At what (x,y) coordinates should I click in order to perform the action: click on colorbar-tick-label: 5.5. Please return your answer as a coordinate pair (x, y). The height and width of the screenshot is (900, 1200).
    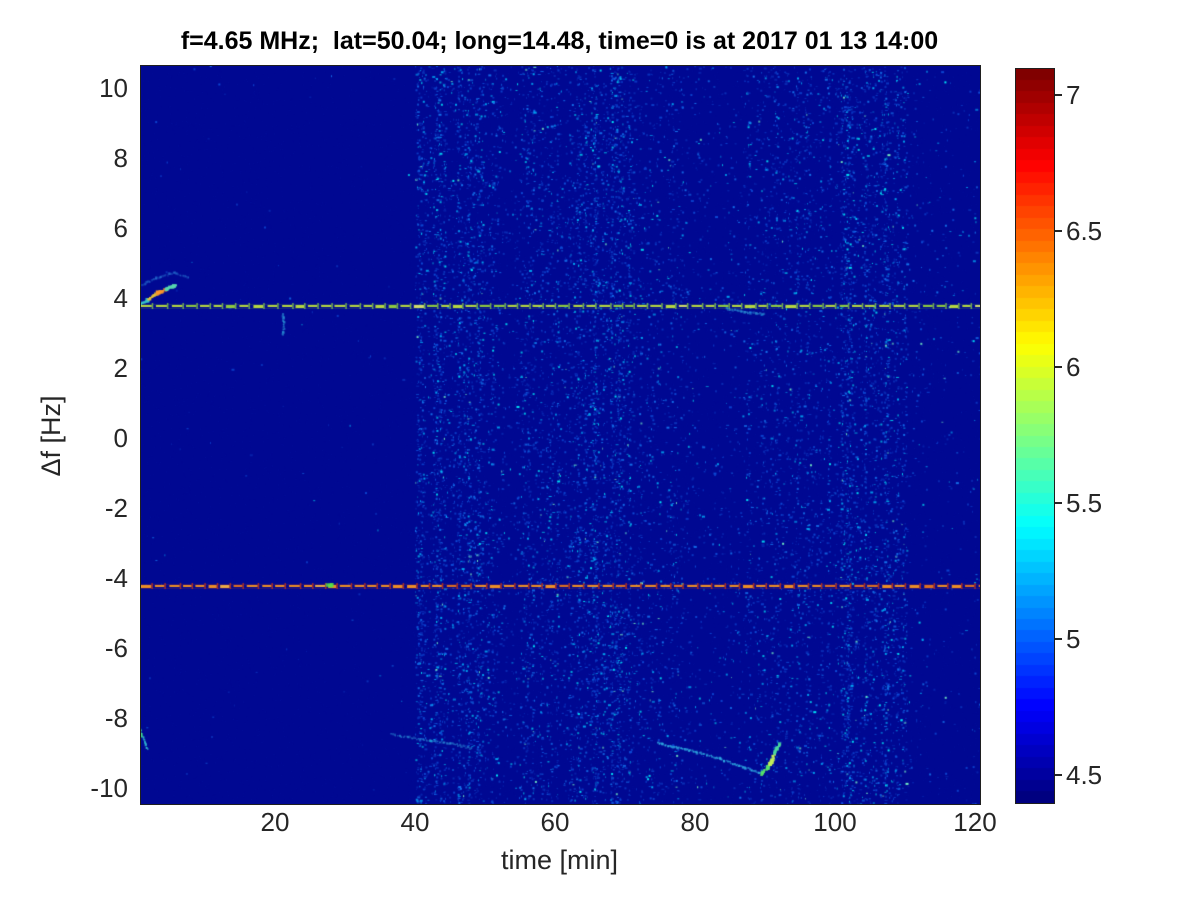
    Looking at the image, I should click on (1084, 502).